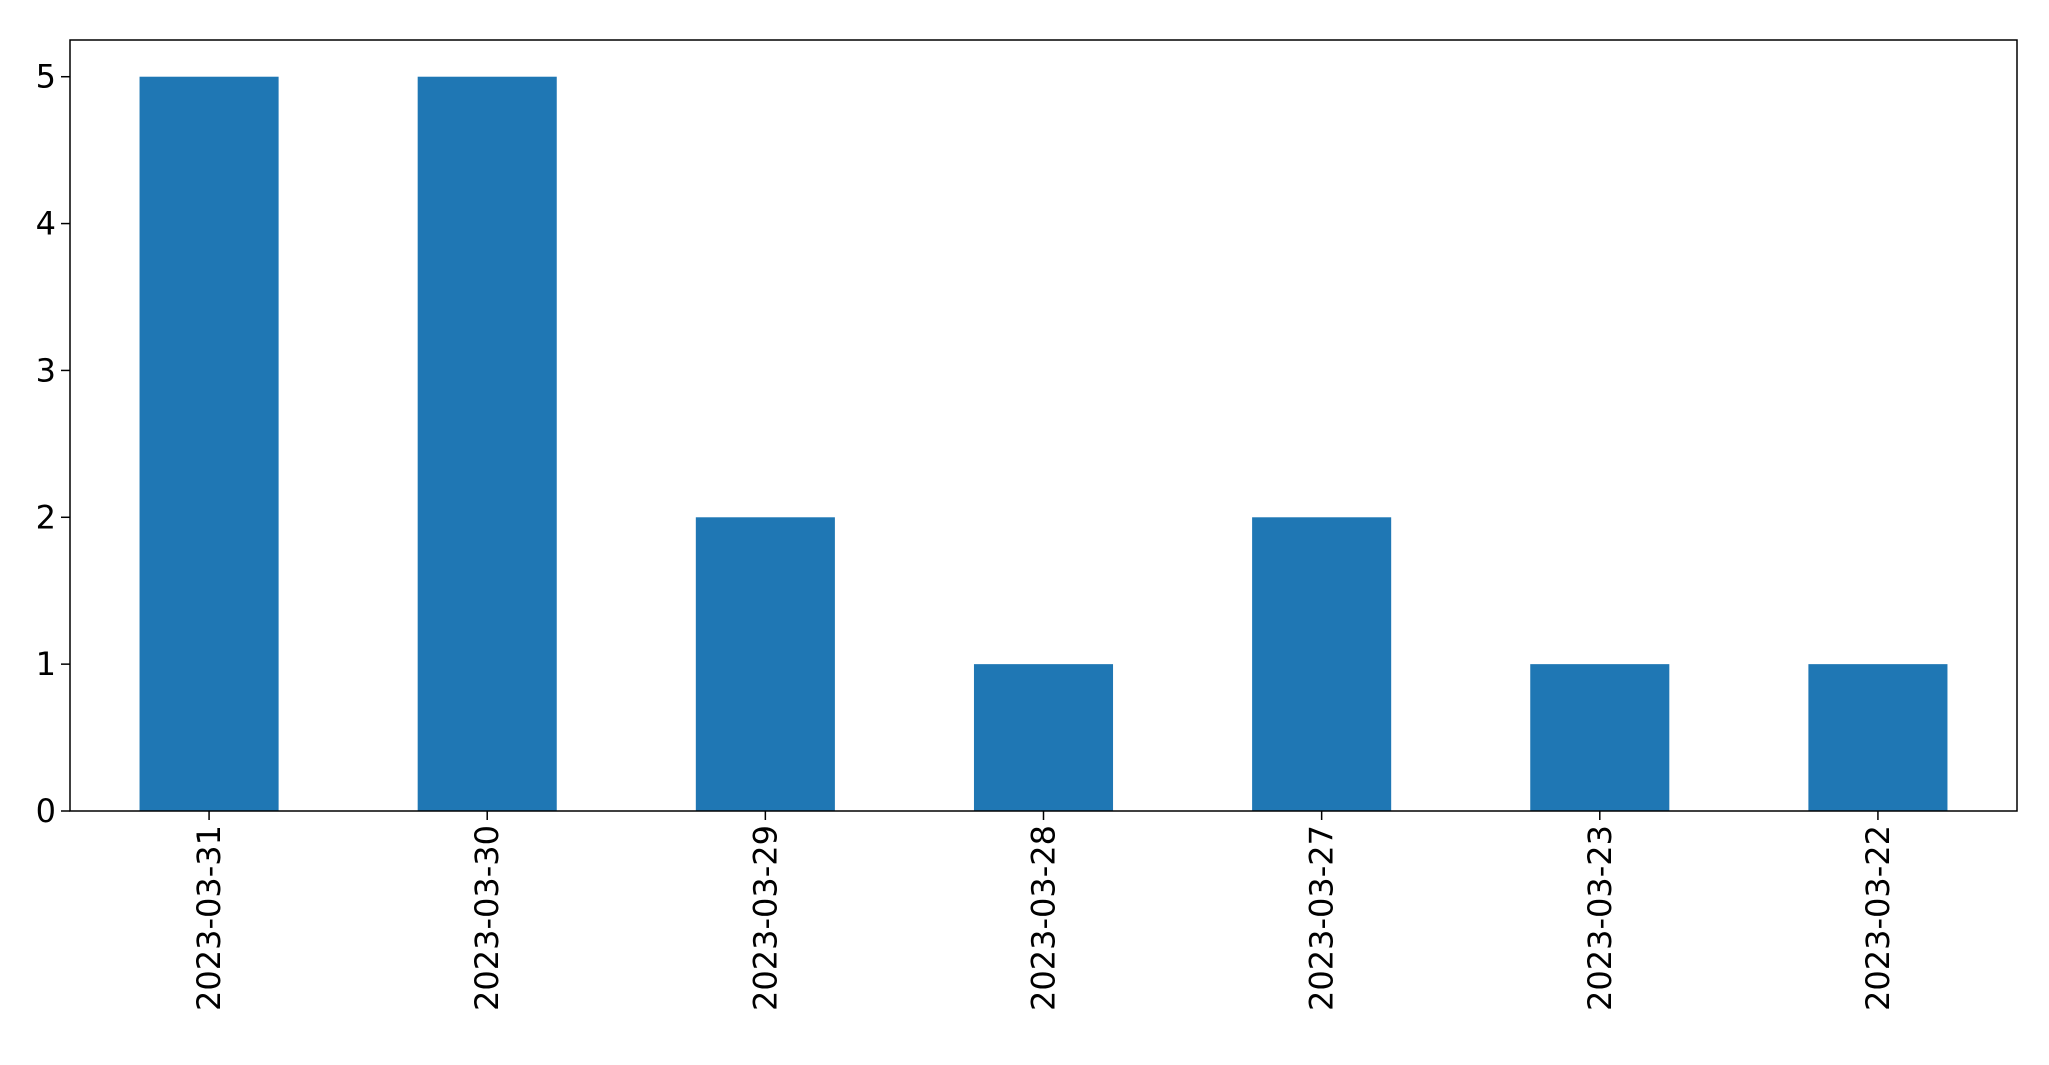  Describe the element at coordinates (46, 664) in the screenshot. I see `y-tick-label: 1` at that location.